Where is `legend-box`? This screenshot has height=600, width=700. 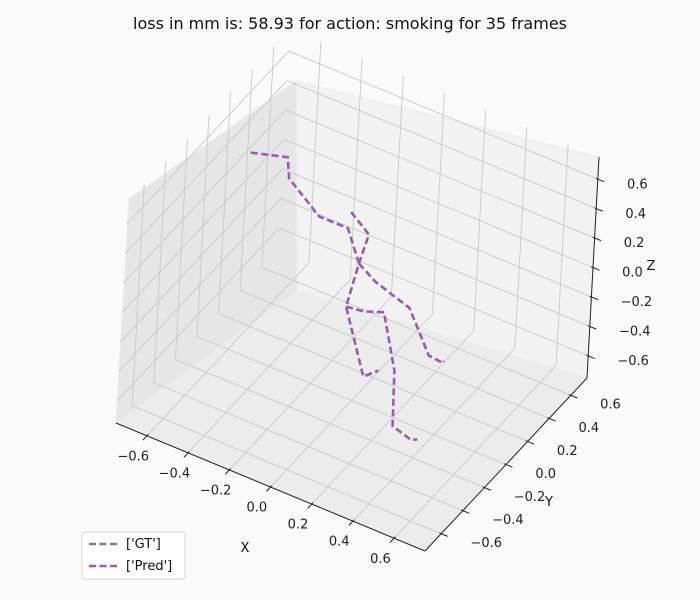 legend-box is located at coordinates (133, 555).